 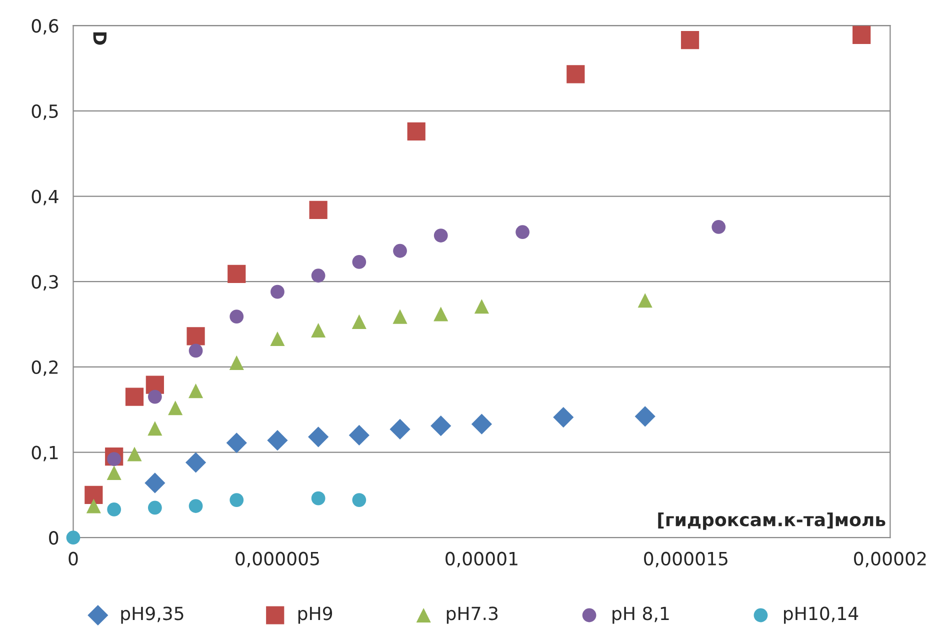 I want to click on y-tick-label: 0,3, so click(x=45, y=283).